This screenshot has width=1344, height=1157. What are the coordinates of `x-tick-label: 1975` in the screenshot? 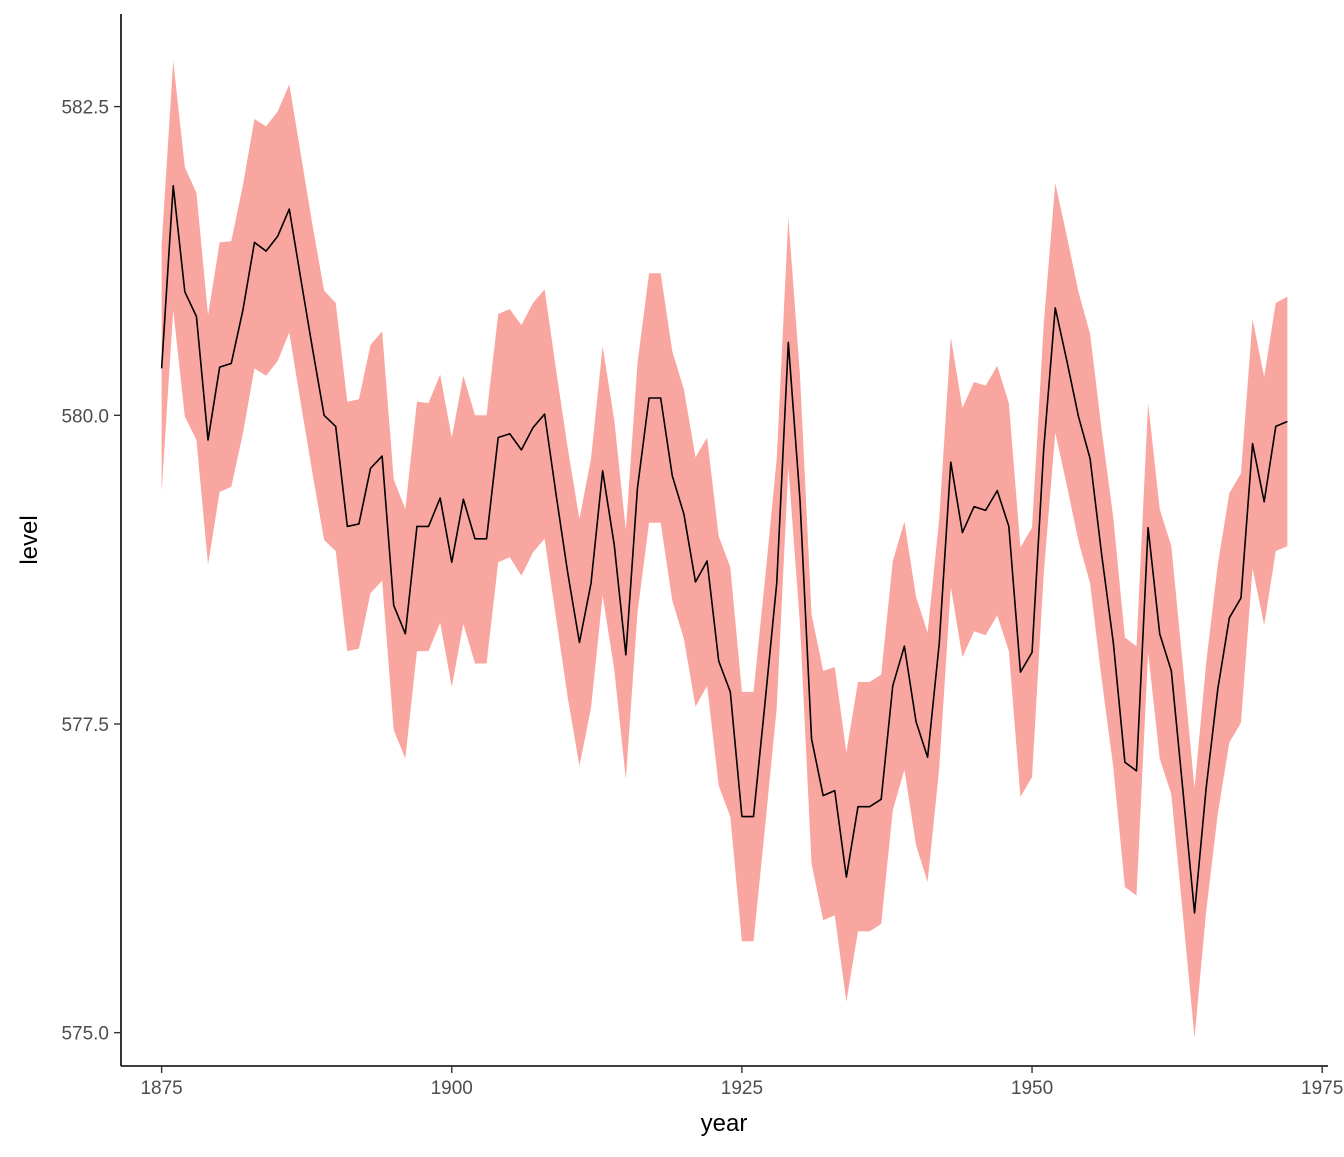 It's located at (1322, 1088).